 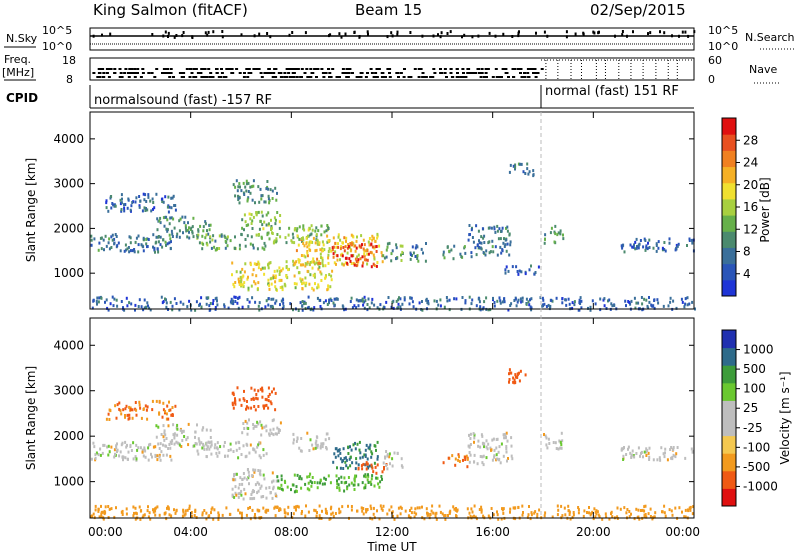 What do you see at coordinates (393, 37) in the screenshot?
I see `noise-trace` at bounding box center [393, 37].